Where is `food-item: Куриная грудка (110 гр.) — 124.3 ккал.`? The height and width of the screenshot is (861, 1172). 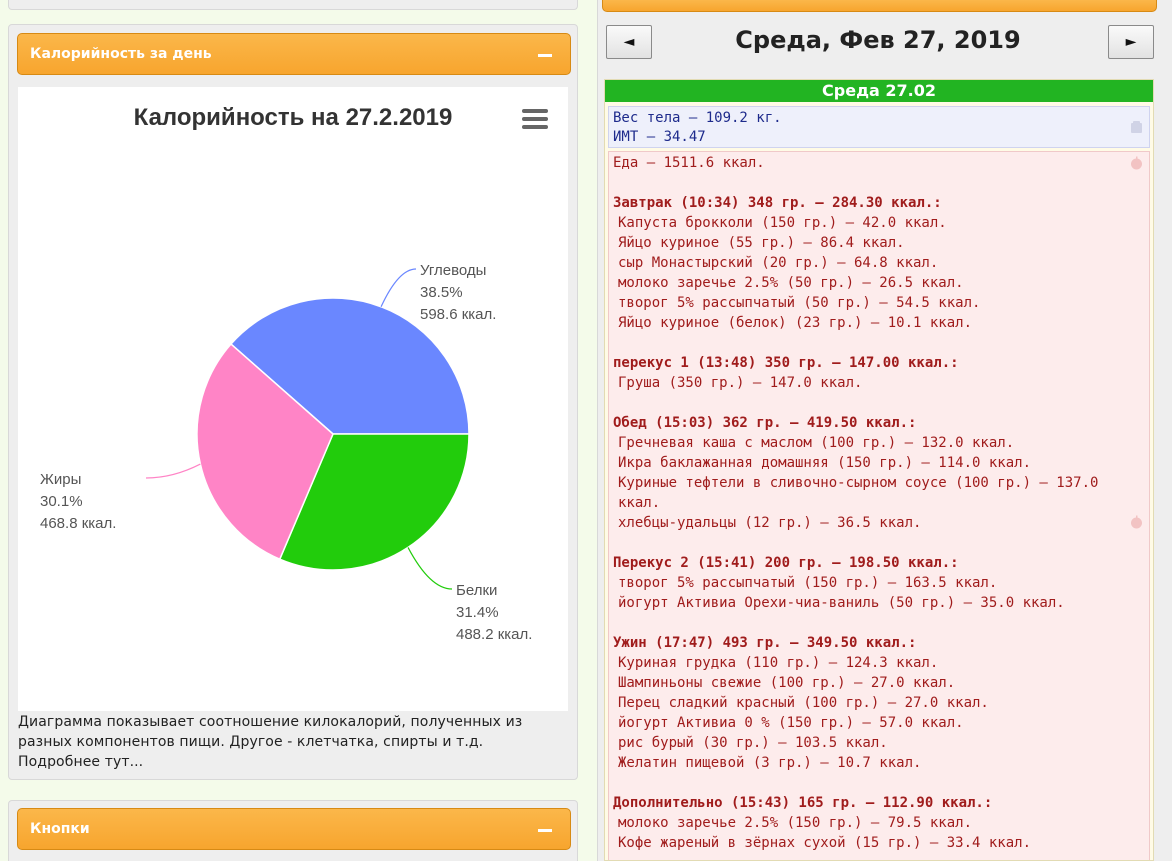
food-item: Куриная грудка (110 гр.) — 124.3 ккал. is located at coordinates (778, 663).